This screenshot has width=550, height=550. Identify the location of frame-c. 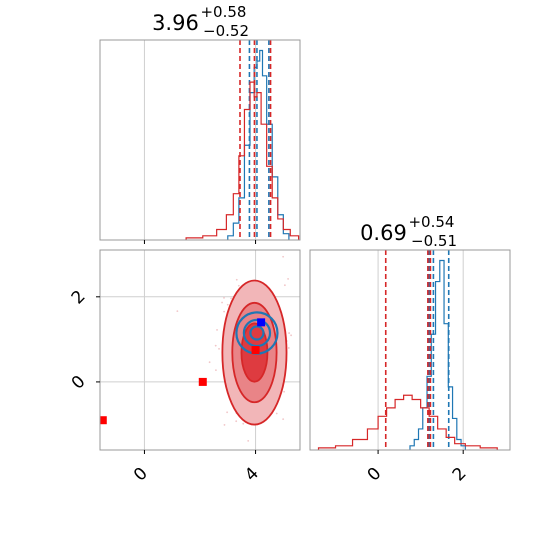
(410, 350).